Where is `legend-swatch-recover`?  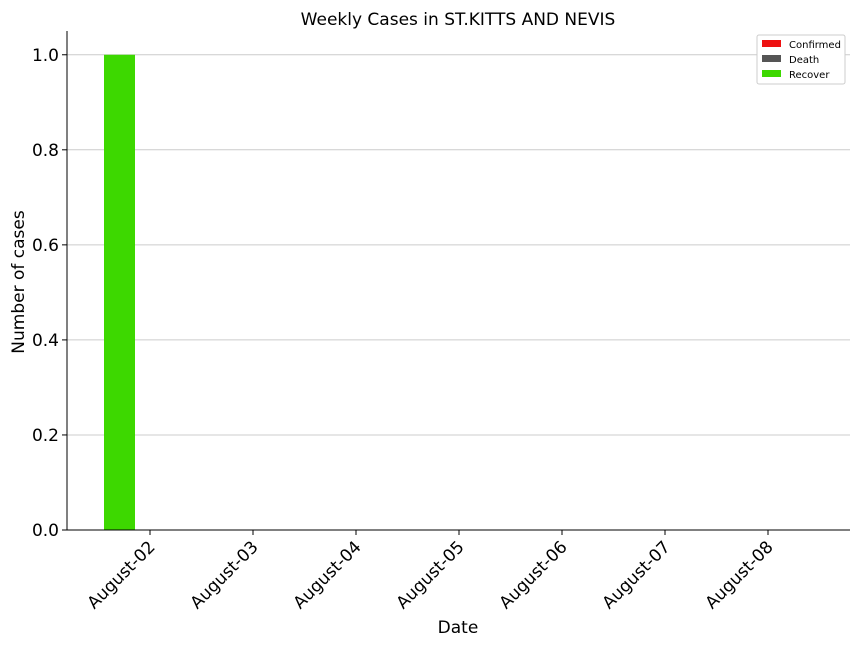
legend-swatch-recover is located at coordinates (771, 73).